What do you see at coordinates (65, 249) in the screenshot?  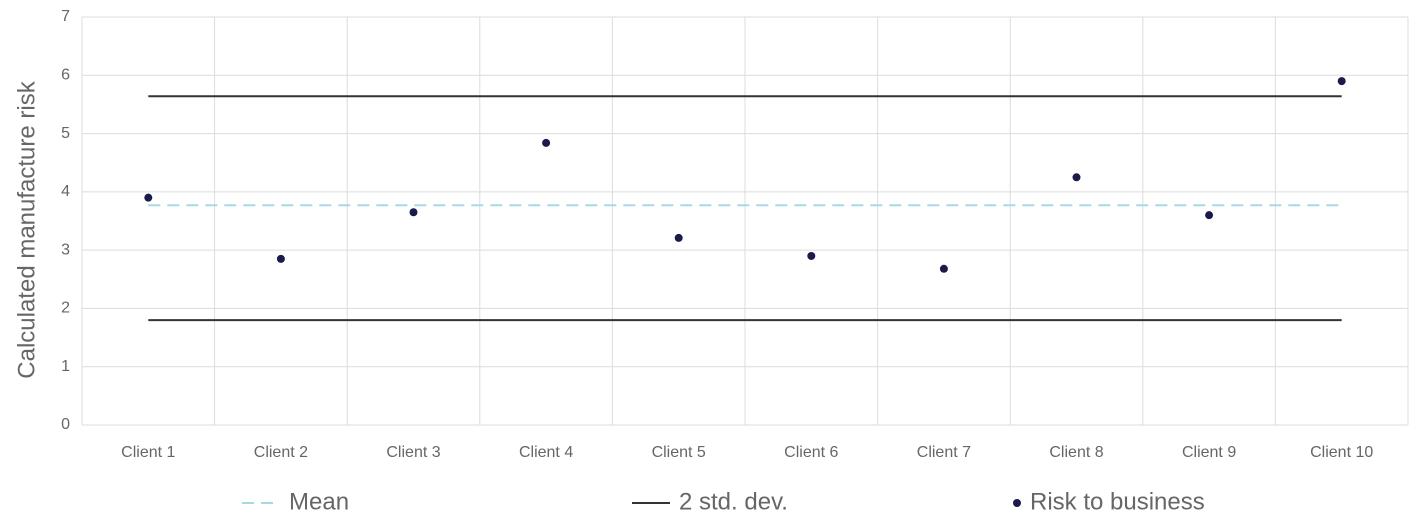 I see `y-tick-label: 3` at bounding box center [65, 249].